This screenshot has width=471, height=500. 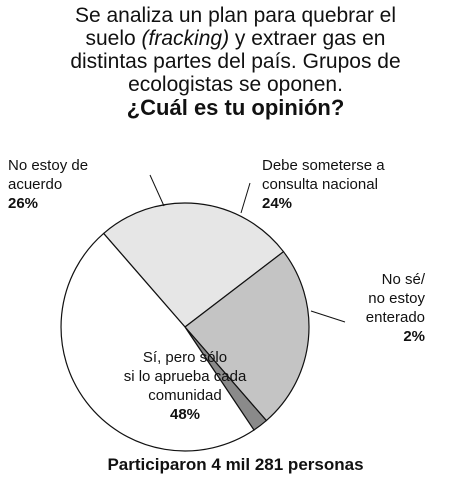 What do you see at coordinates (235, 15) in the screenshot?
I see `question-line-1: Se analiza un plan para quebrar el` at bounding box center [235, 15].